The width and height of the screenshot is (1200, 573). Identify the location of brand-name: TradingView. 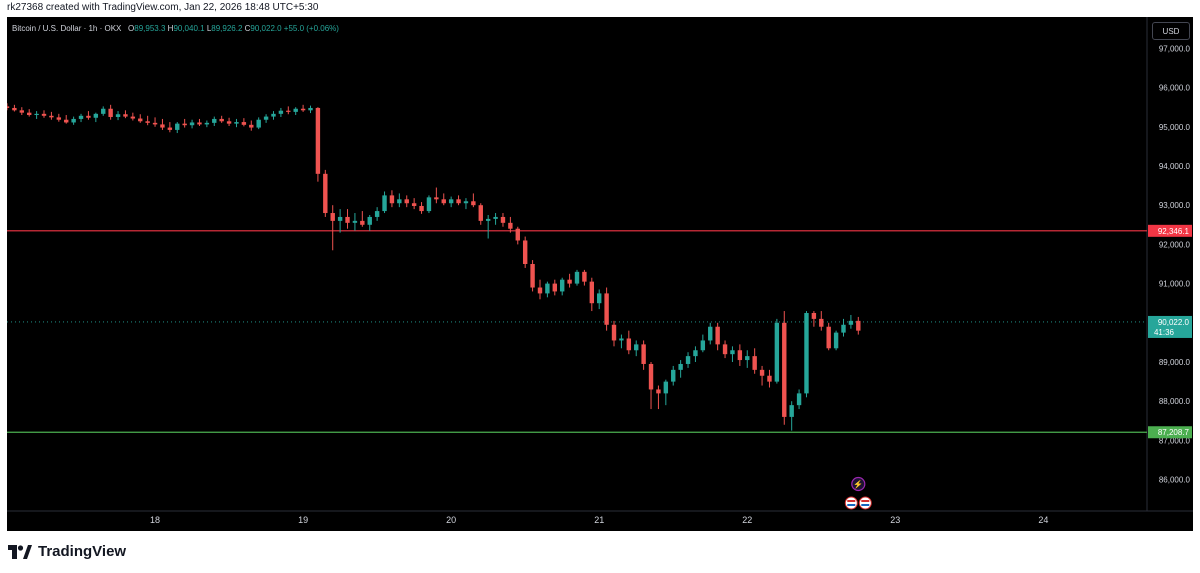
(82, 551).